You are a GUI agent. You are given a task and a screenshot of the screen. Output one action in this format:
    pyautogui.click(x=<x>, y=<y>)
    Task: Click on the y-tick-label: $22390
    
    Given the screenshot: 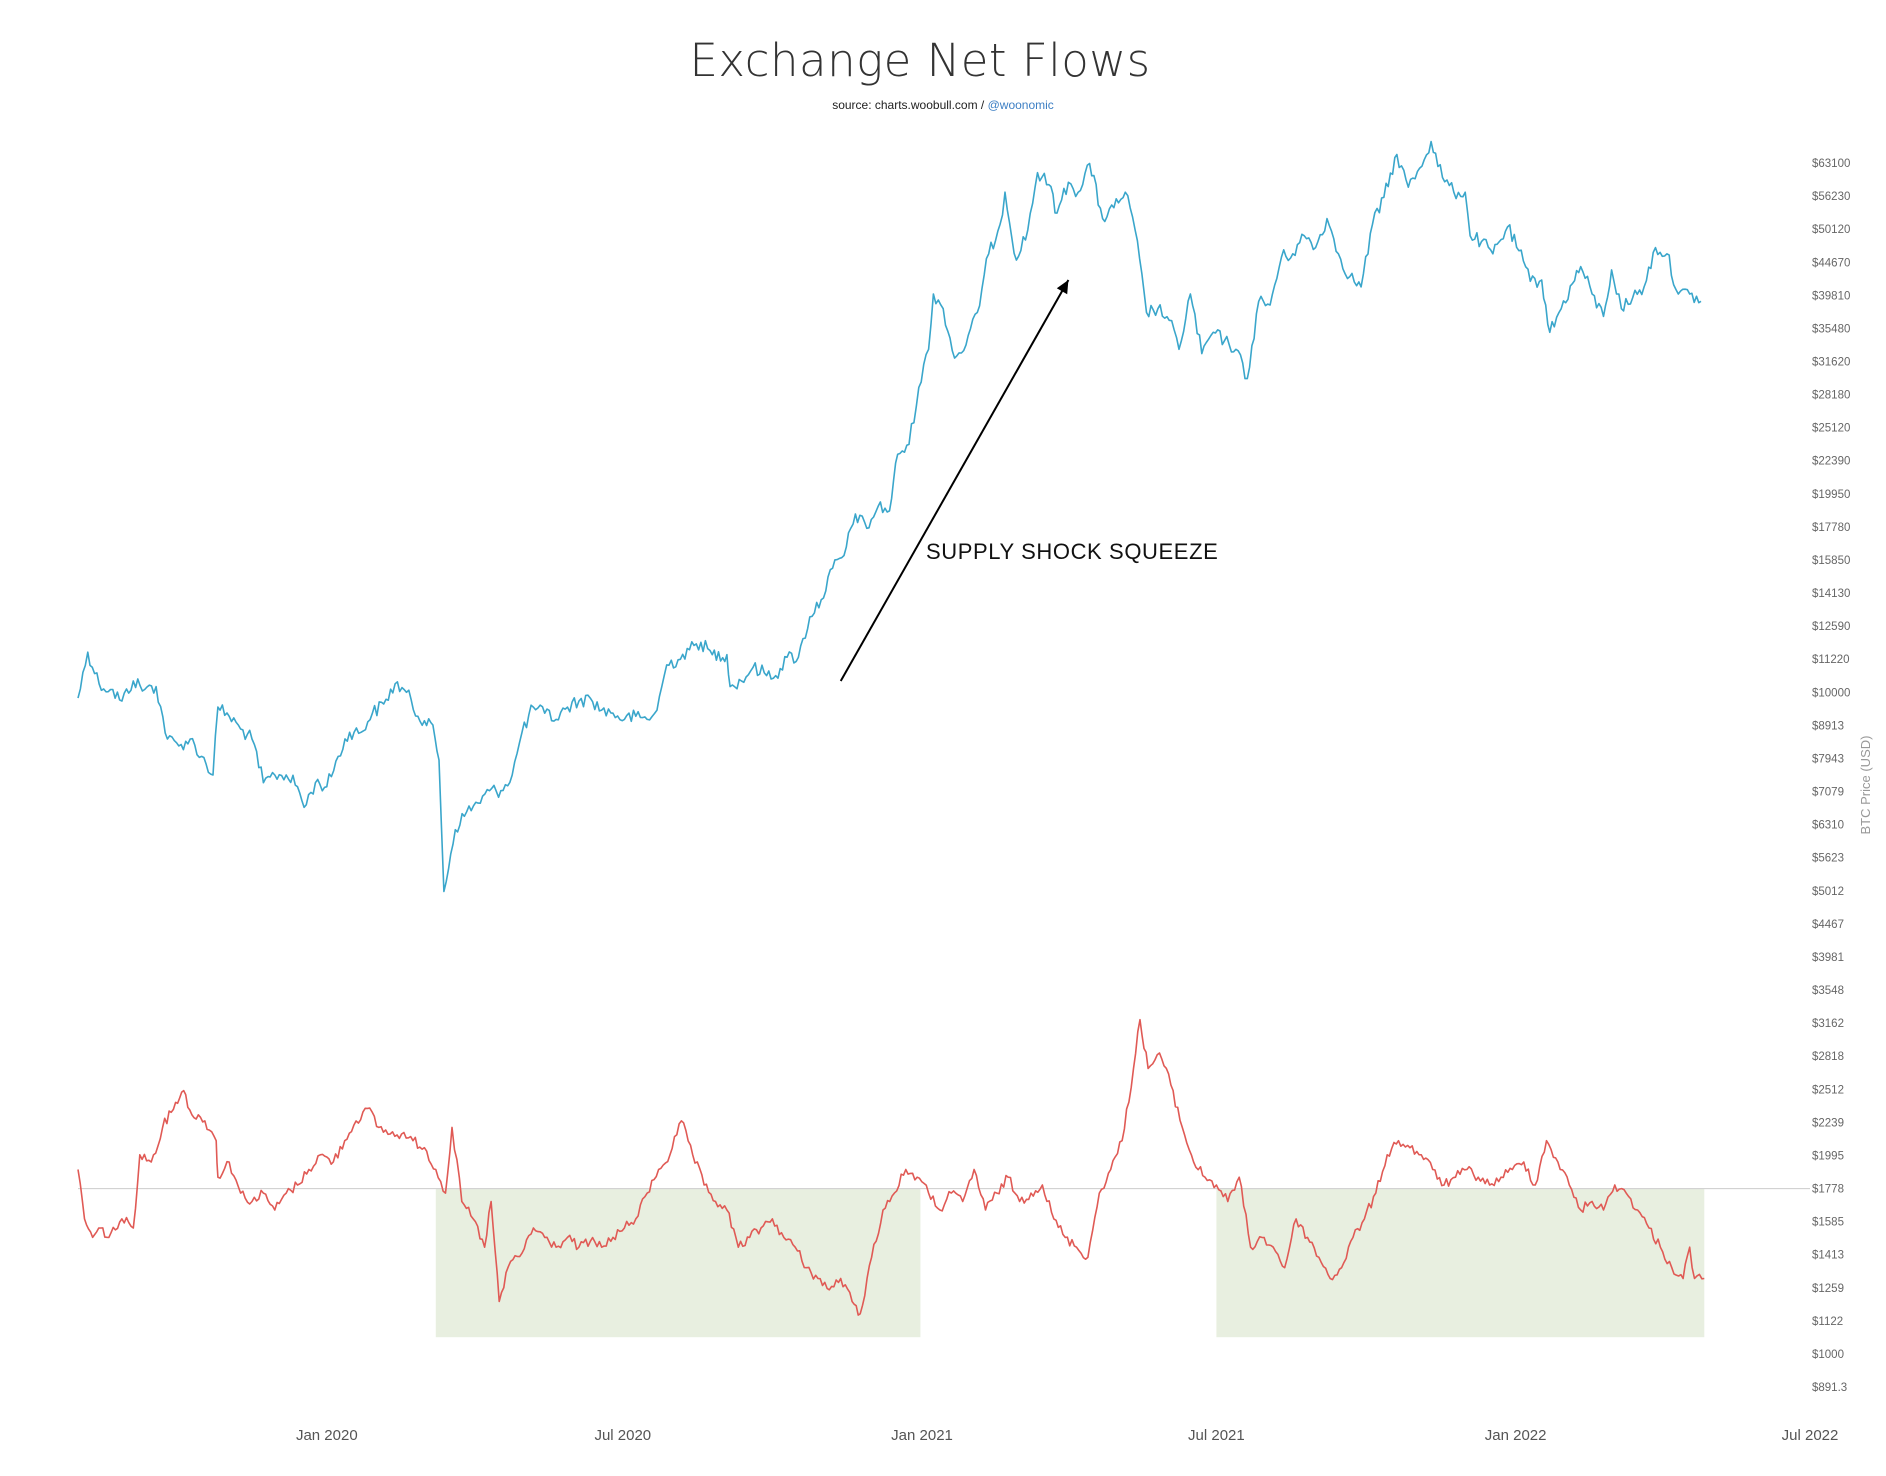 What is the action you would take?
    pyautogui.click(x=1831, y=462)
    